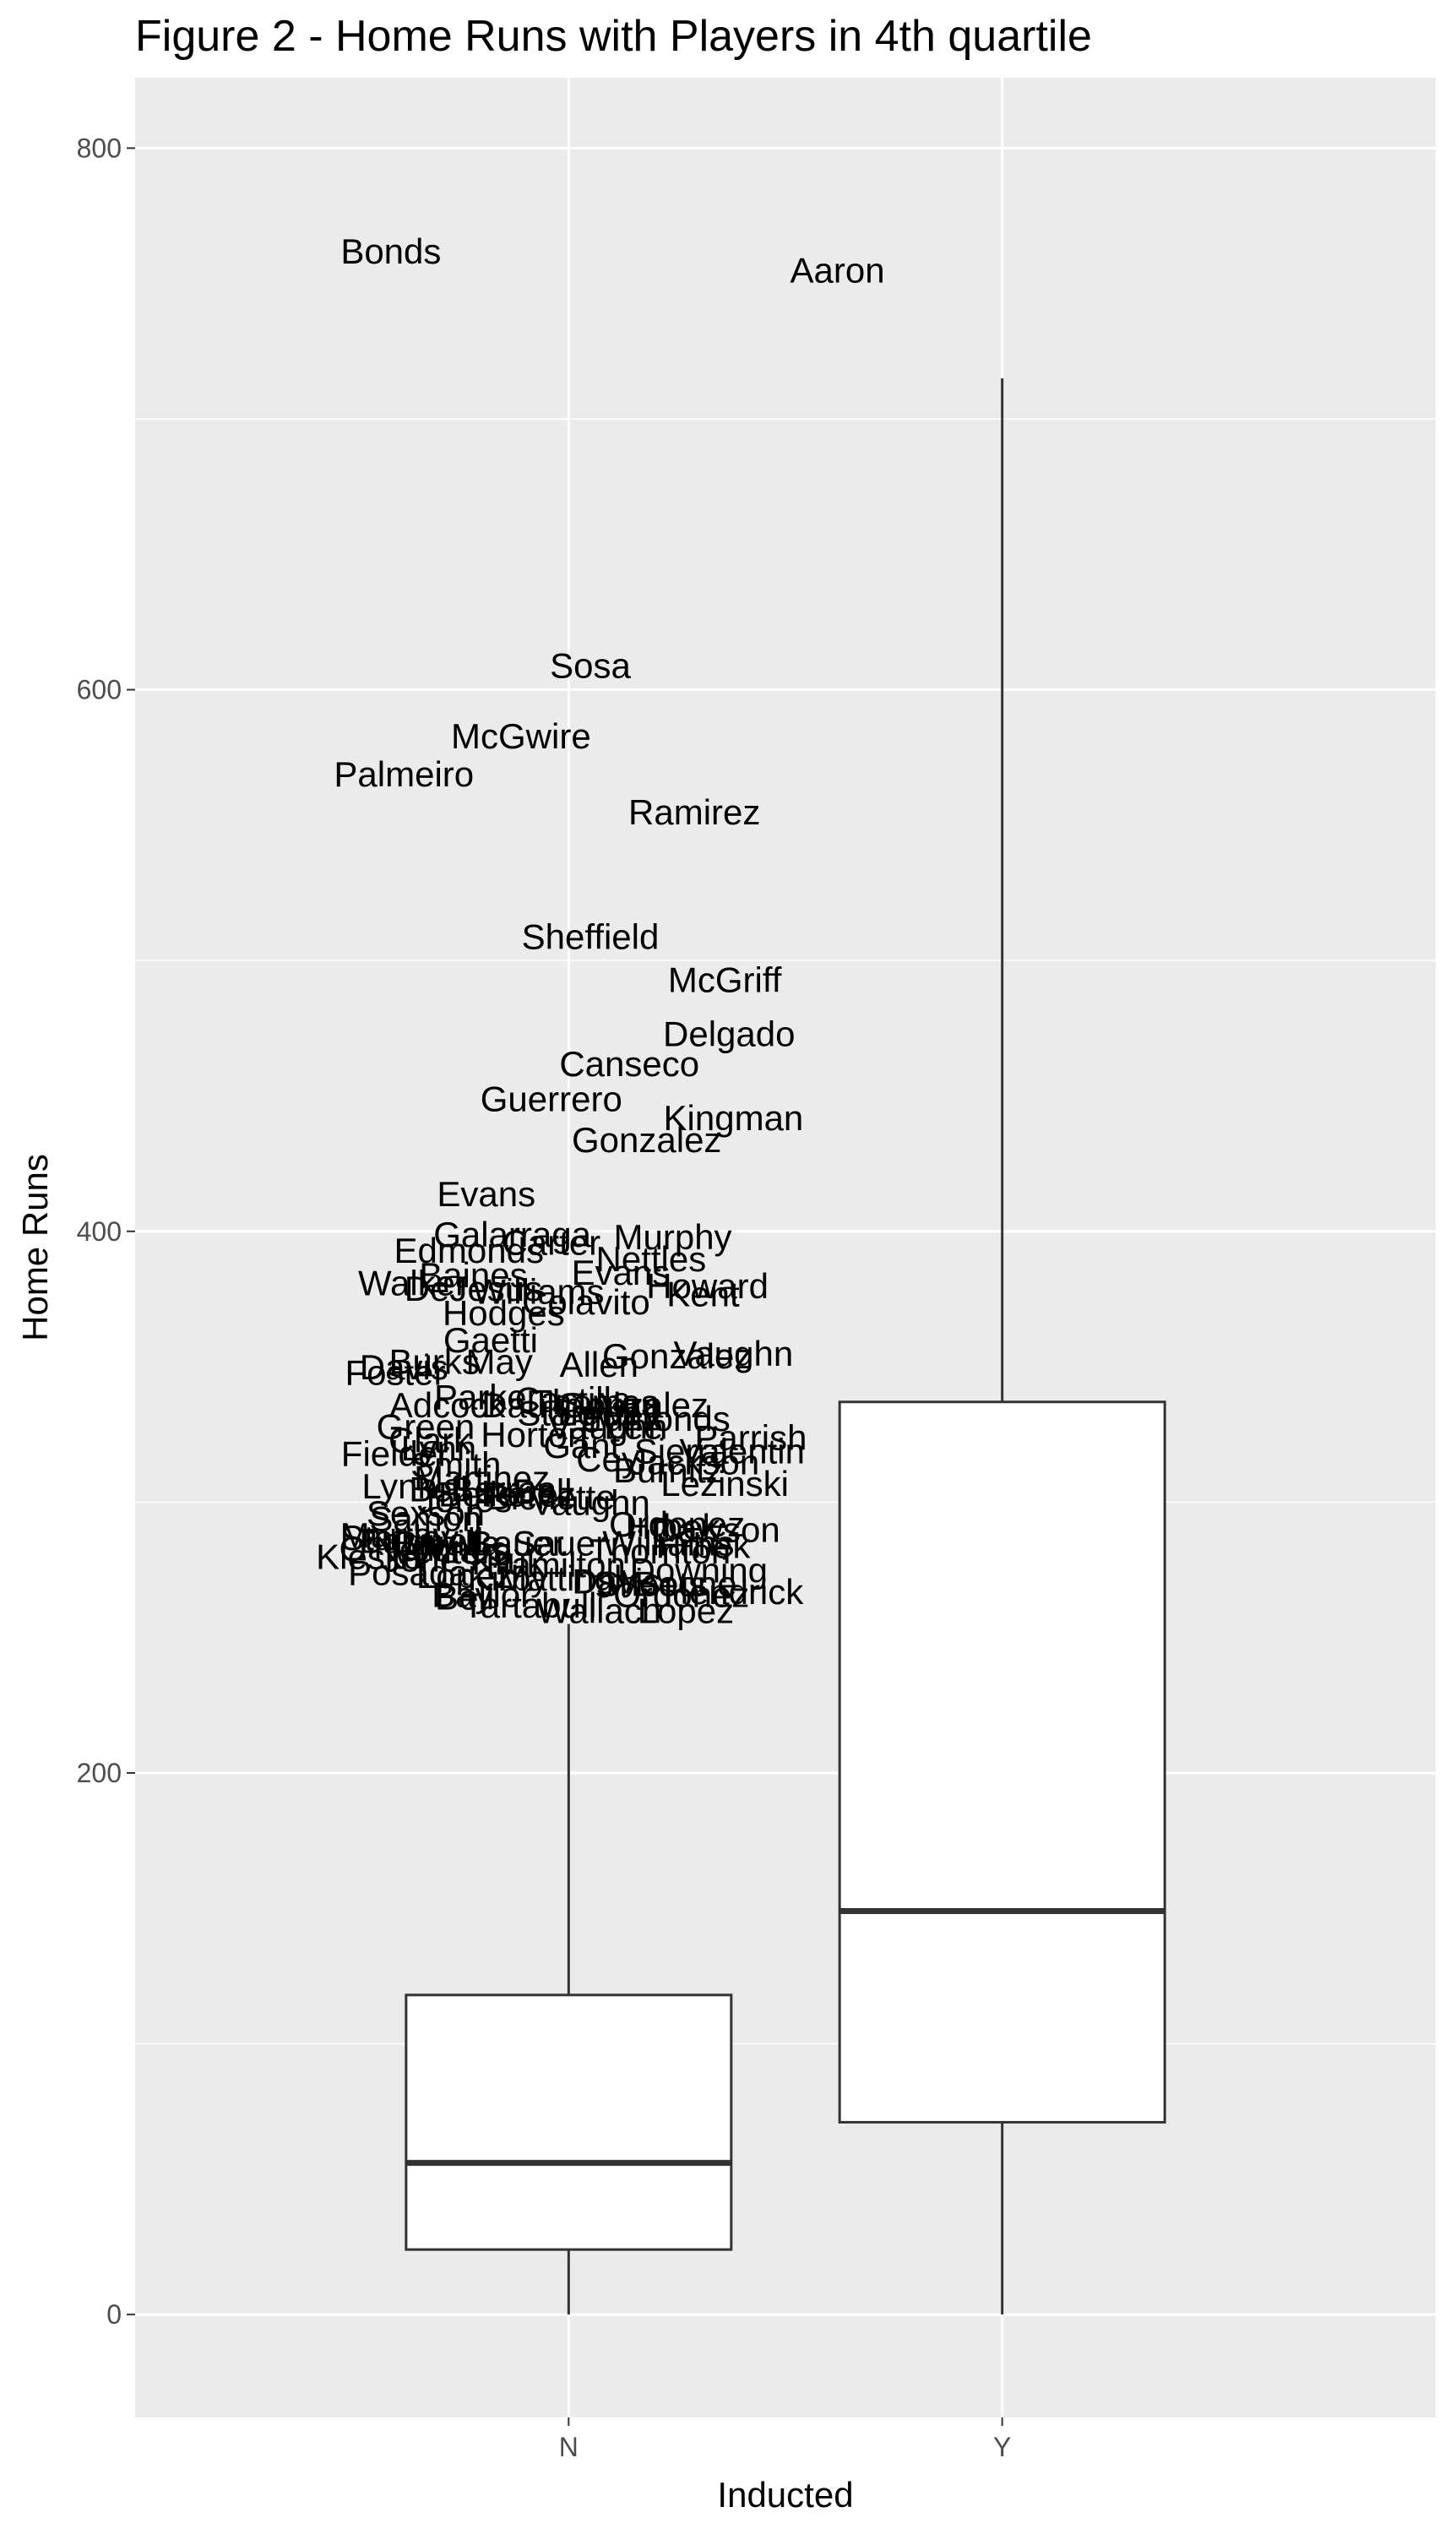 The height and width of the screenshot is (2534, 1456). Describe the element at coordinates (477, 1494) in the screenshot. I see `player-label: Belle` at that location.